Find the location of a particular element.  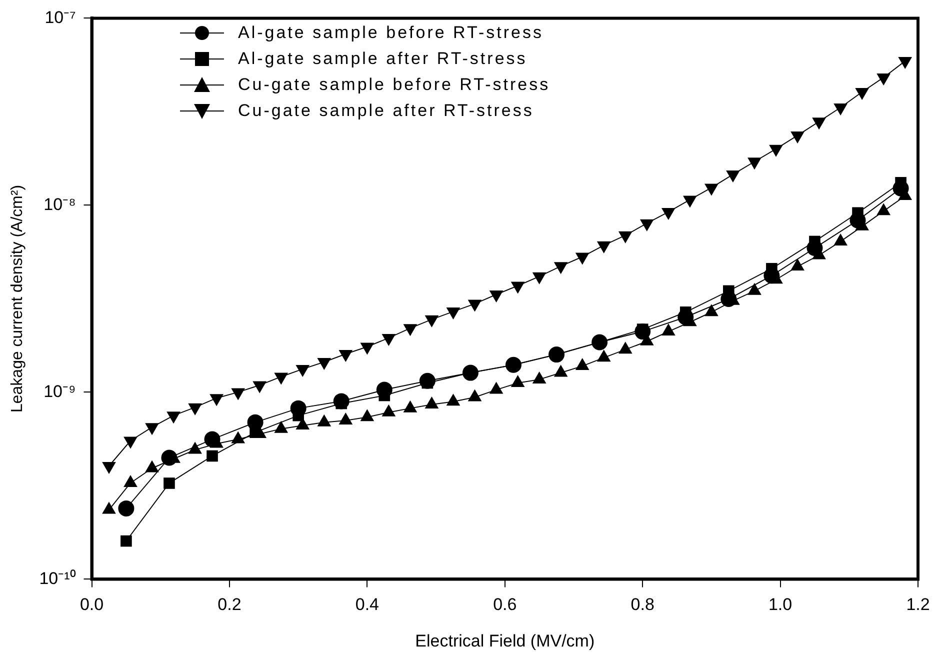

y-axis-title: Leakage current density (A/cm²) is located at coordinates (17, 298).